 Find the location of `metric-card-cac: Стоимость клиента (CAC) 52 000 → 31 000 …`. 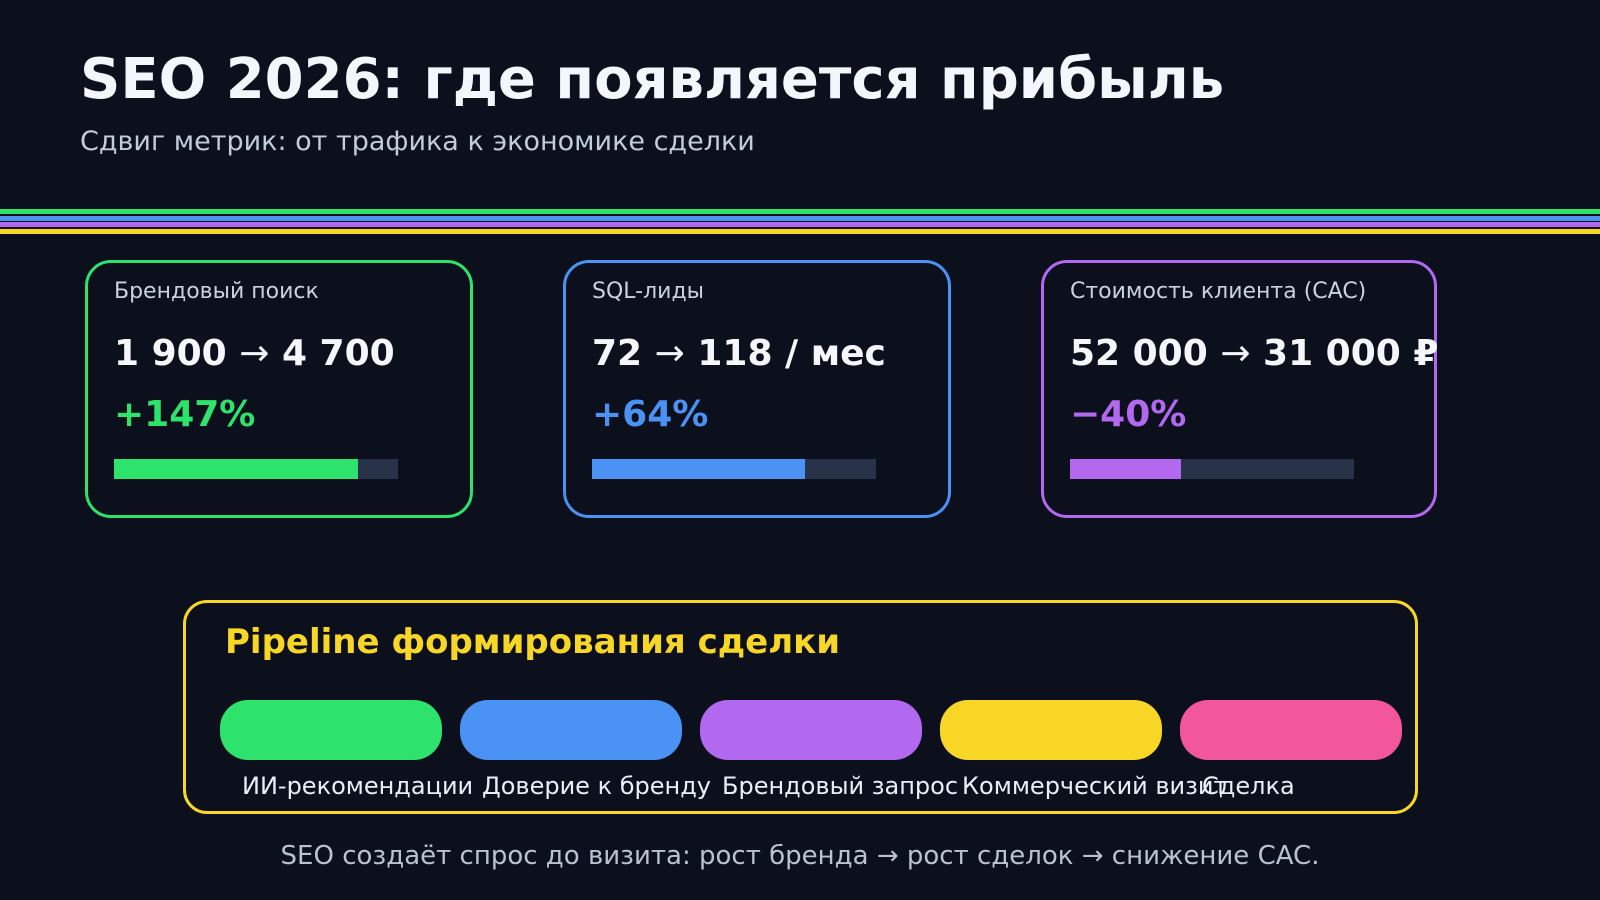

metric-card-cac: Стоимость клиента (CAC) 52 000 → 31 000 … is located at coordinates (1240, 389).